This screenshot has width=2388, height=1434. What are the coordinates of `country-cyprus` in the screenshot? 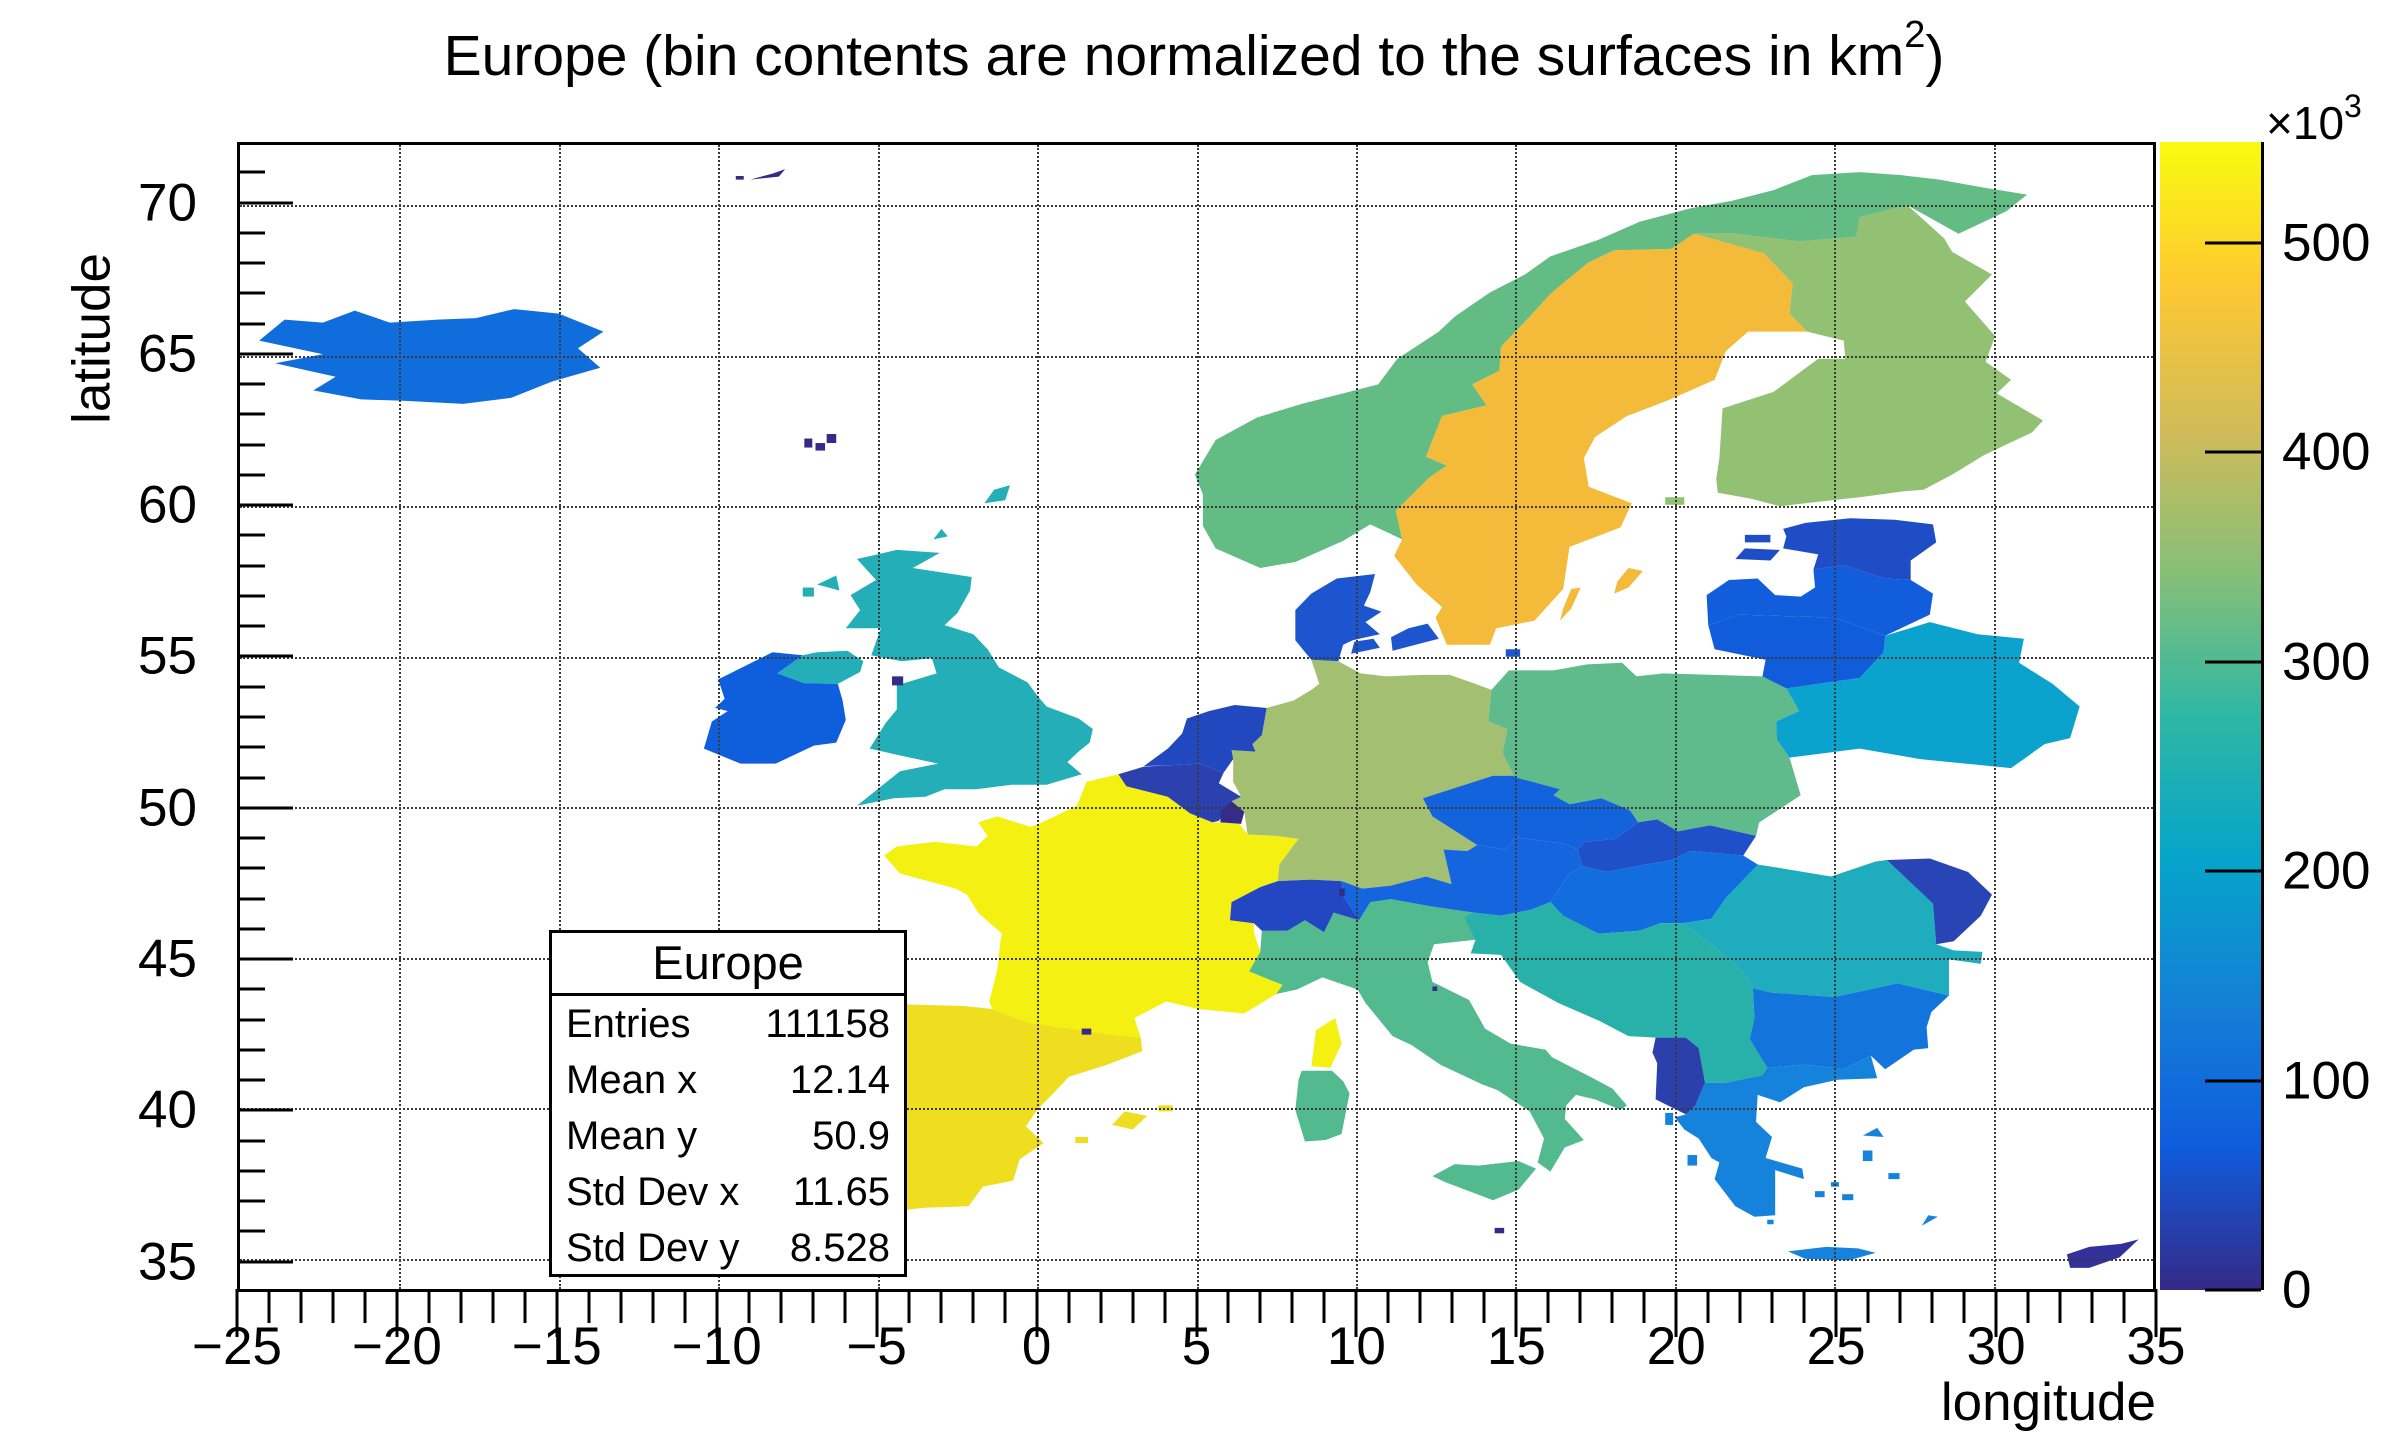 It's located at (2102, 1253).